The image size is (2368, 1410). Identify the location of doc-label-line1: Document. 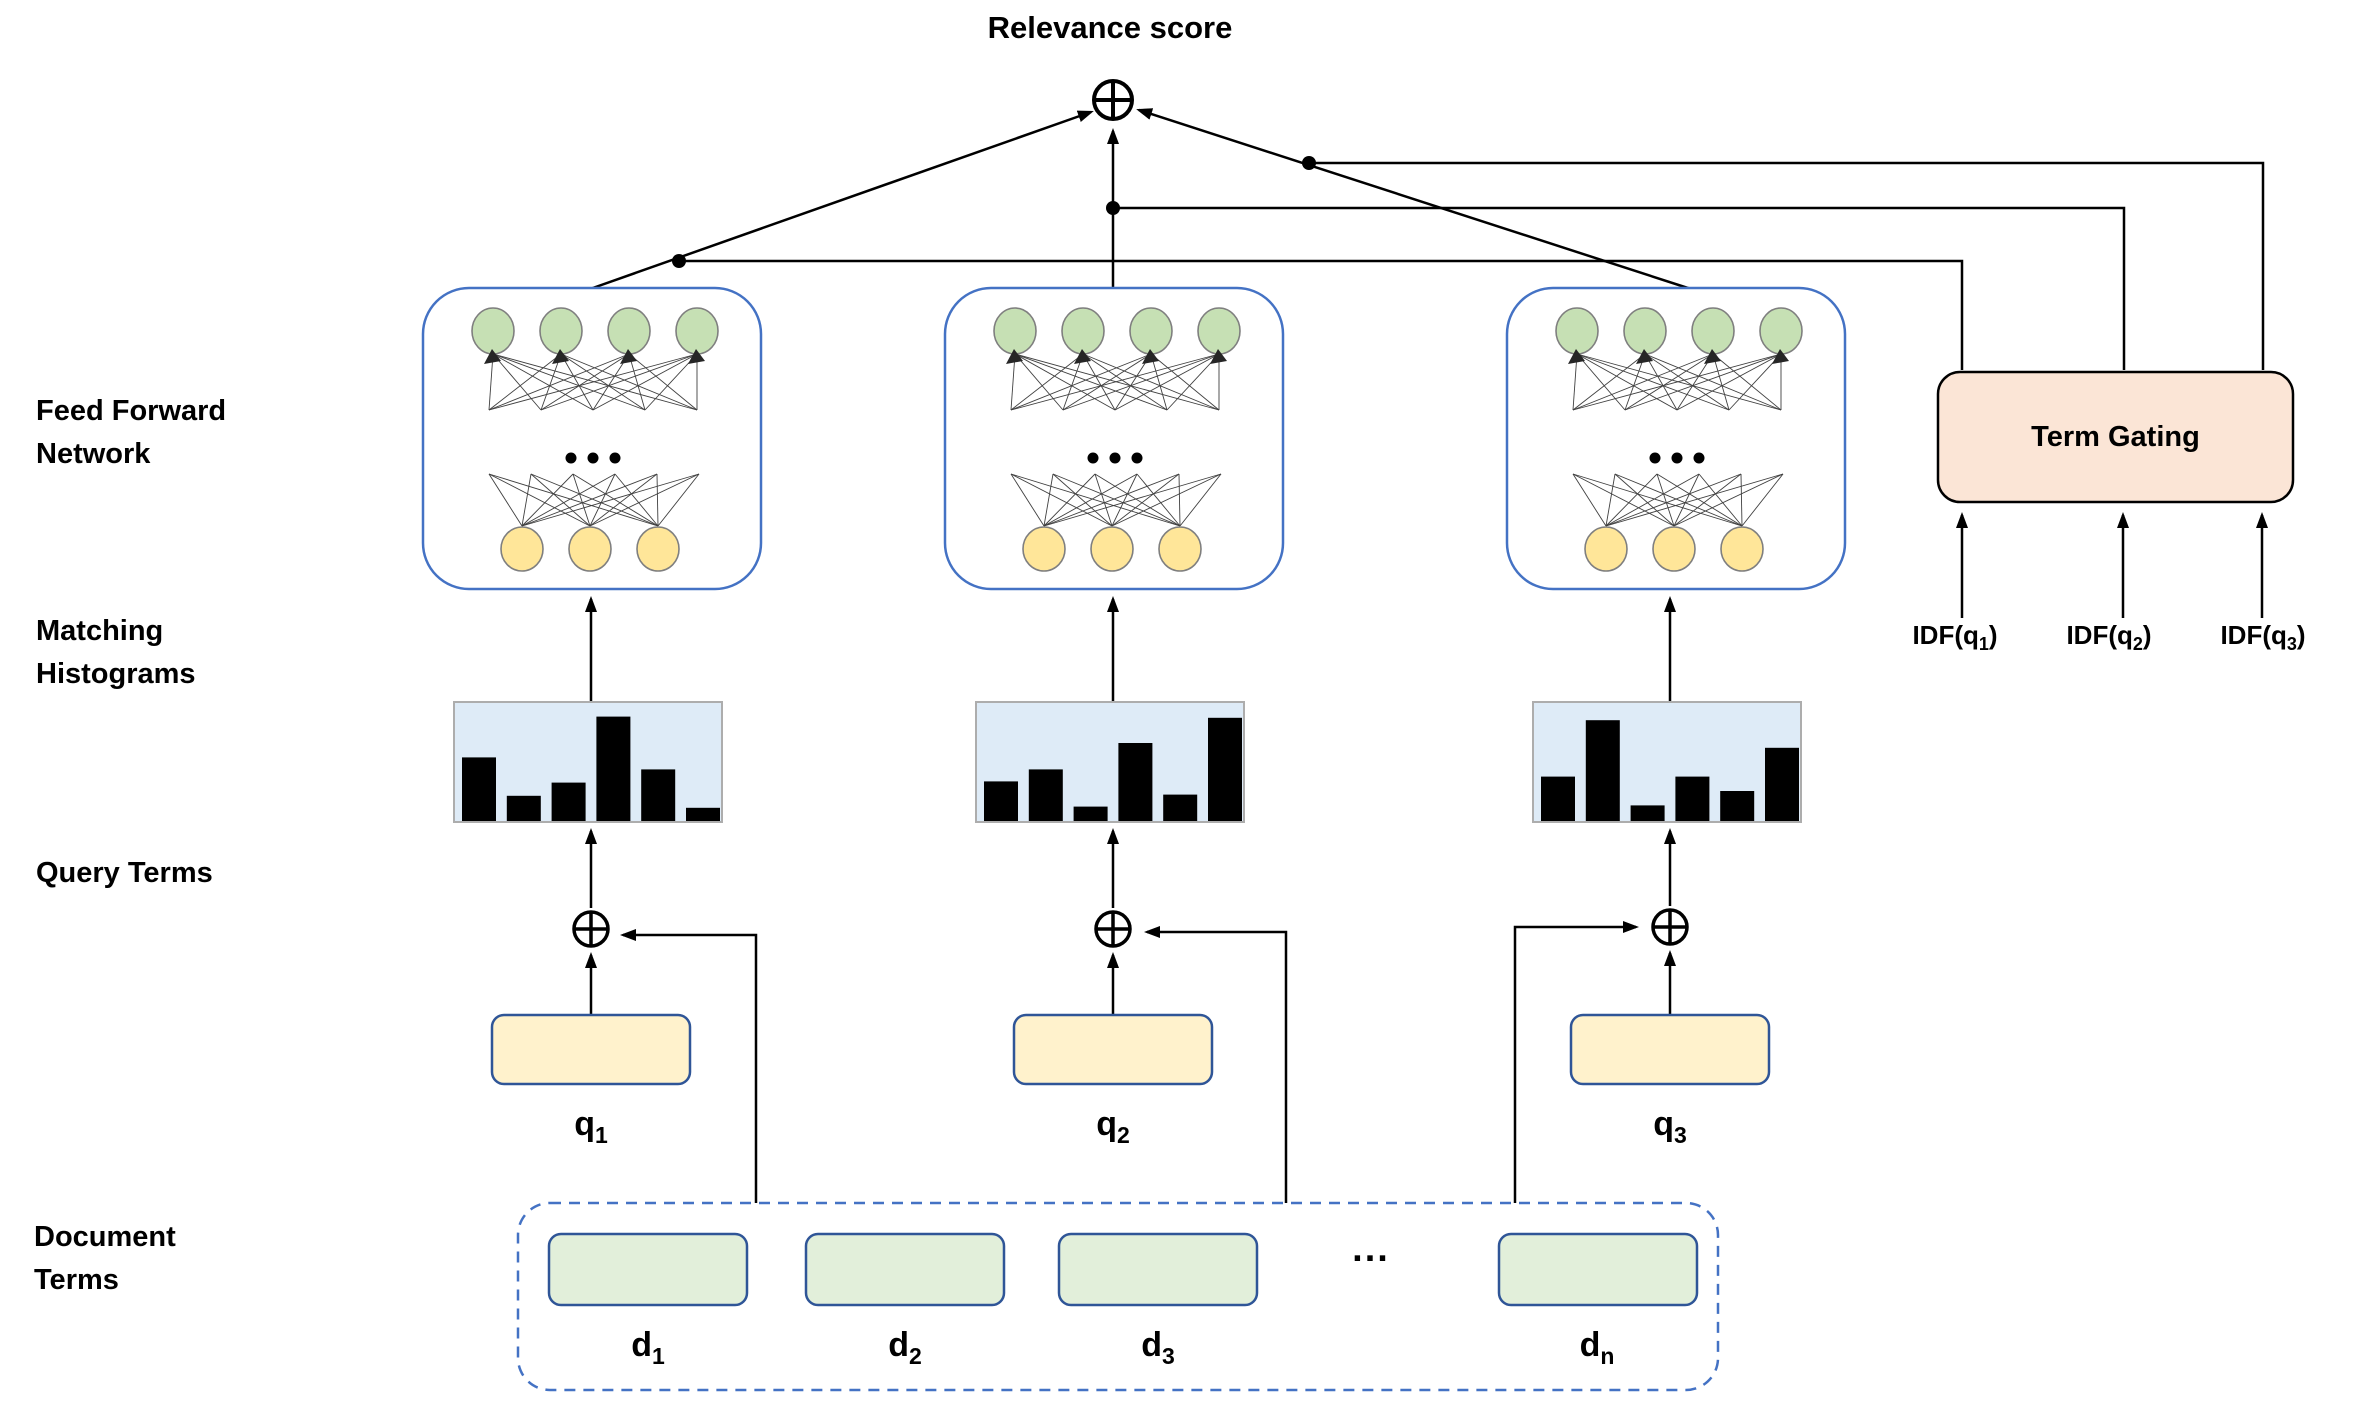
(105, 1237).